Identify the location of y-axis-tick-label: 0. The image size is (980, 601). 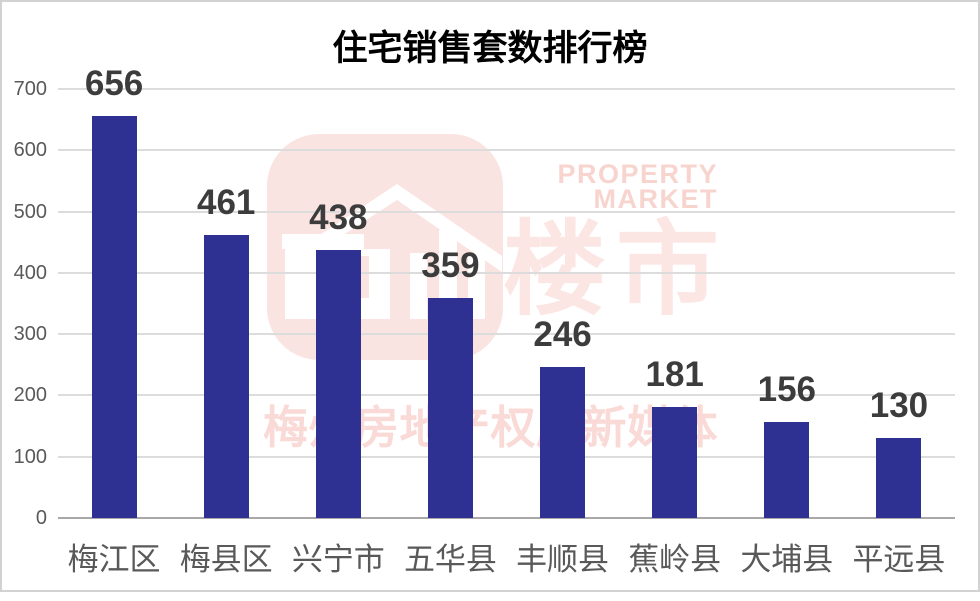
(41, 518).